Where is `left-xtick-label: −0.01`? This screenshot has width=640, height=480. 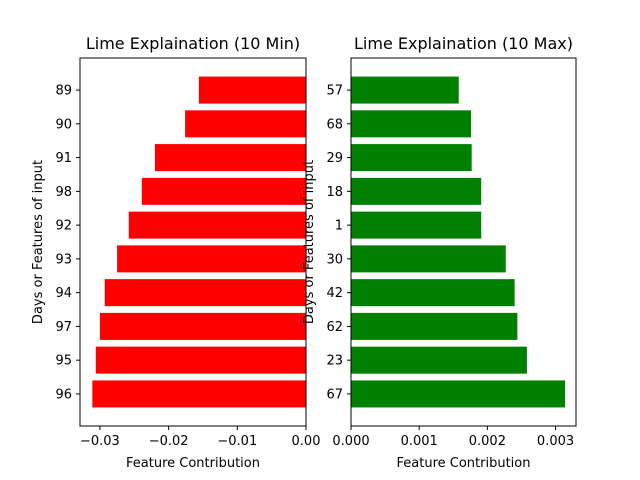
left-xtick-label: −0.01 is located at coordinates (237, 441).